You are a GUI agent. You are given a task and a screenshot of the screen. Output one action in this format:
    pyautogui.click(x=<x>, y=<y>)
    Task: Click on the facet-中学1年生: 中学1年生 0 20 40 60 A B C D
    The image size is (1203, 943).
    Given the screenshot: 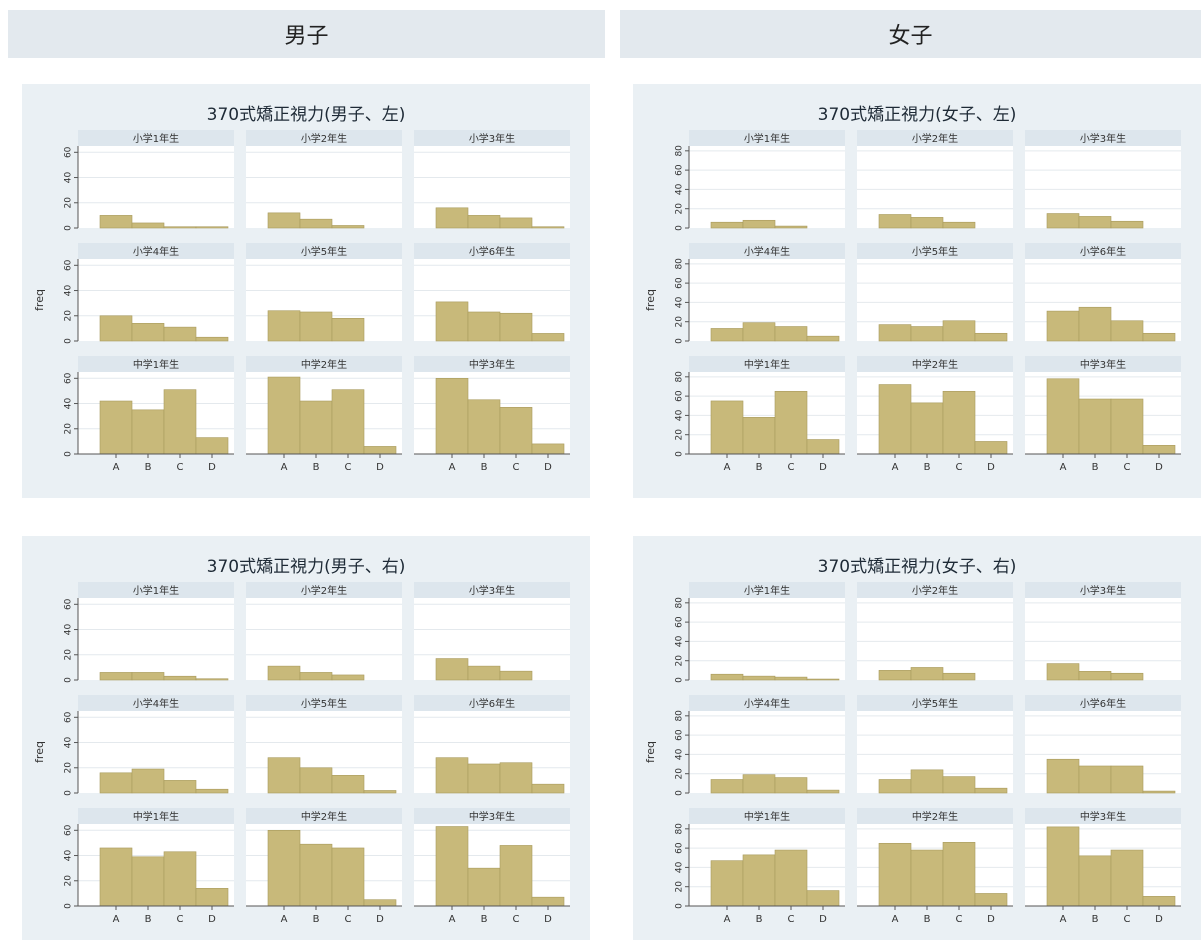 What is the action you would take?
    pyautogui.click(x=149, y=414)
    